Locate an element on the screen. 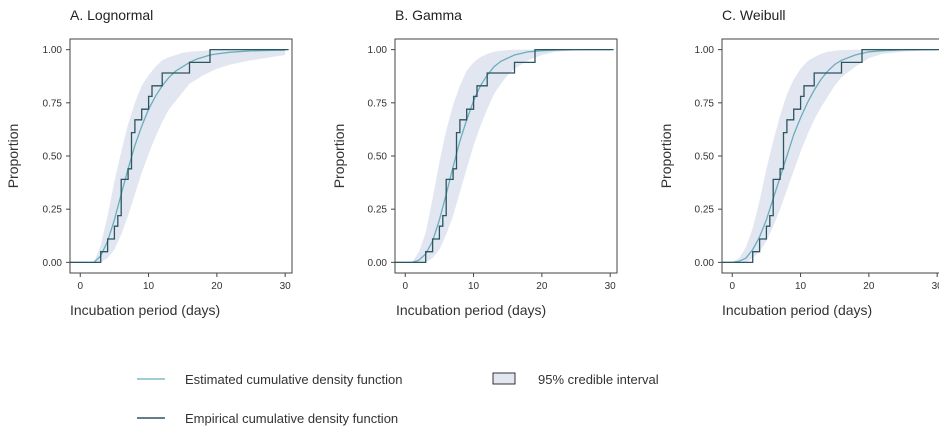 This screenshot has height=428, width=939. y-tick-label-c: 0.75 is located at coordinates (705, 103).